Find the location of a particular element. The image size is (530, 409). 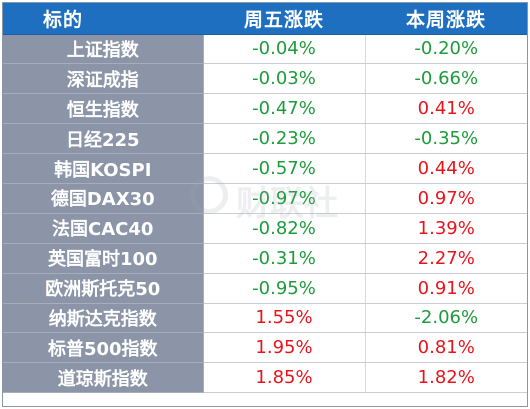

table-row: 韩国KOSPI -0.57% 0.44% is located at coordinates (265, 168).